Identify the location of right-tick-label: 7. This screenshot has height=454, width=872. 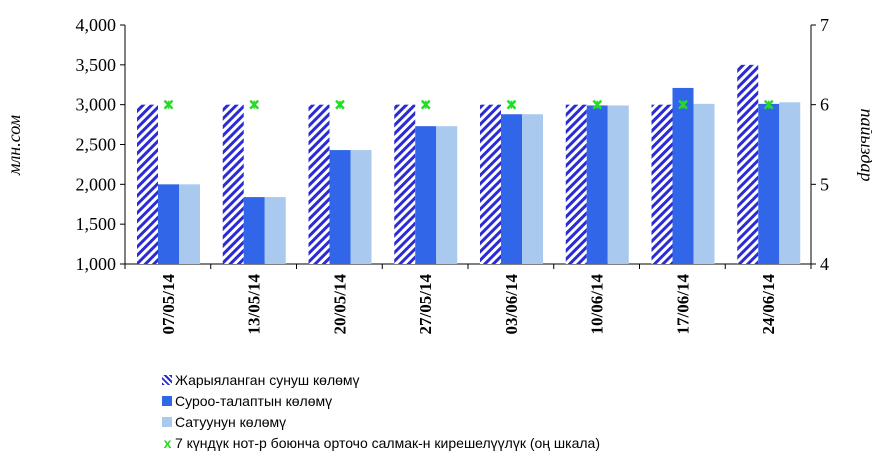
(824, 25).